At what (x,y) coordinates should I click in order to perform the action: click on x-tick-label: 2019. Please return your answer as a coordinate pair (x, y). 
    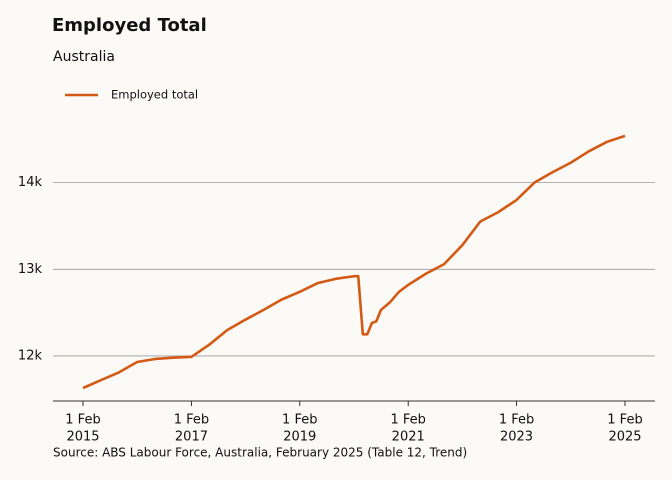
    Looking at the image, I should click on (299, 437).